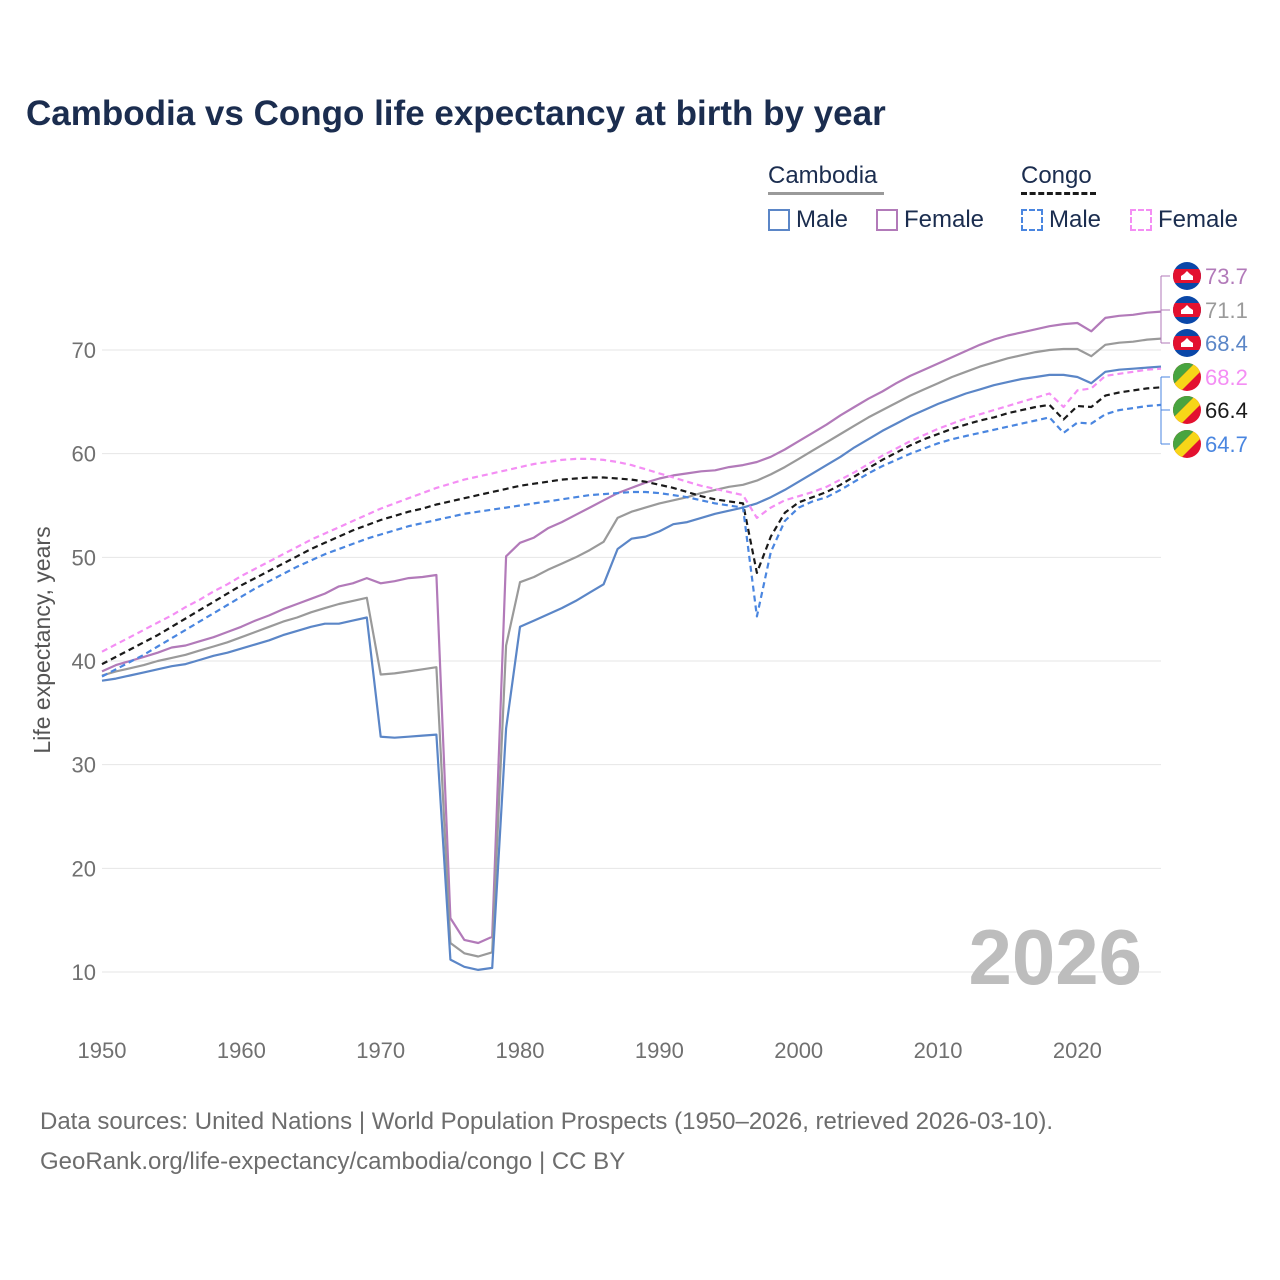  What do you see at coordinates (779, 220) in the screenshot?
I see `legend-swatch-cambodia-male` at bounding box center [779, 220].